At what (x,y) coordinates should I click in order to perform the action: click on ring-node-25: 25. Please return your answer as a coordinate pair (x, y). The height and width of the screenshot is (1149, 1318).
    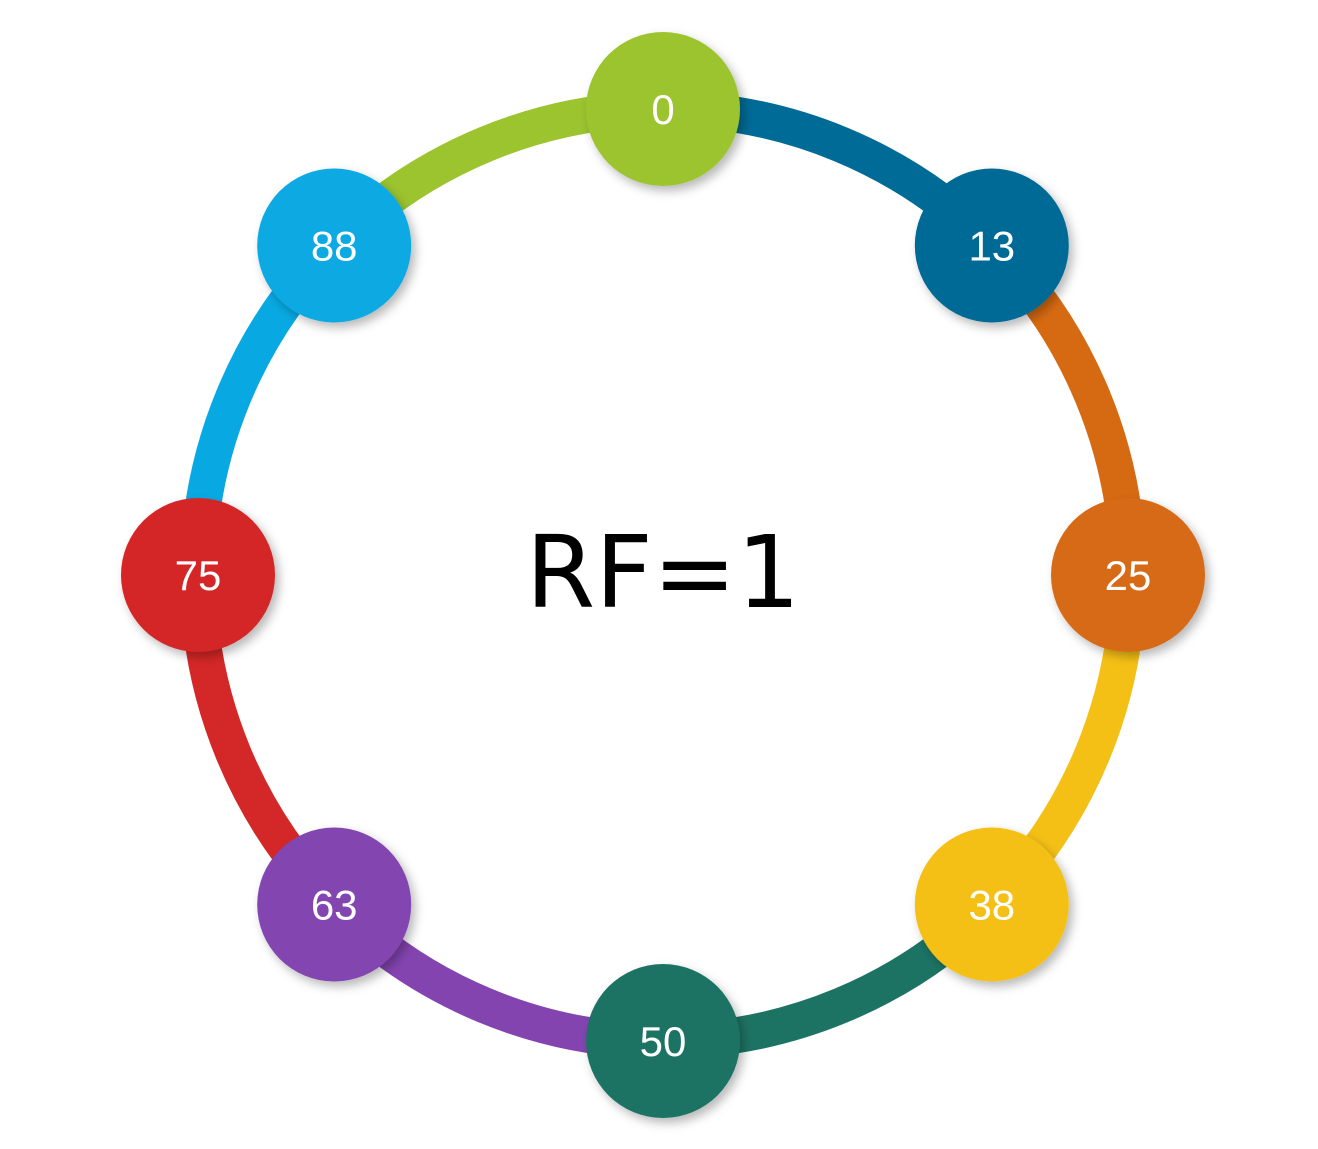
    Looking at the image, I should click on (1128, 575).